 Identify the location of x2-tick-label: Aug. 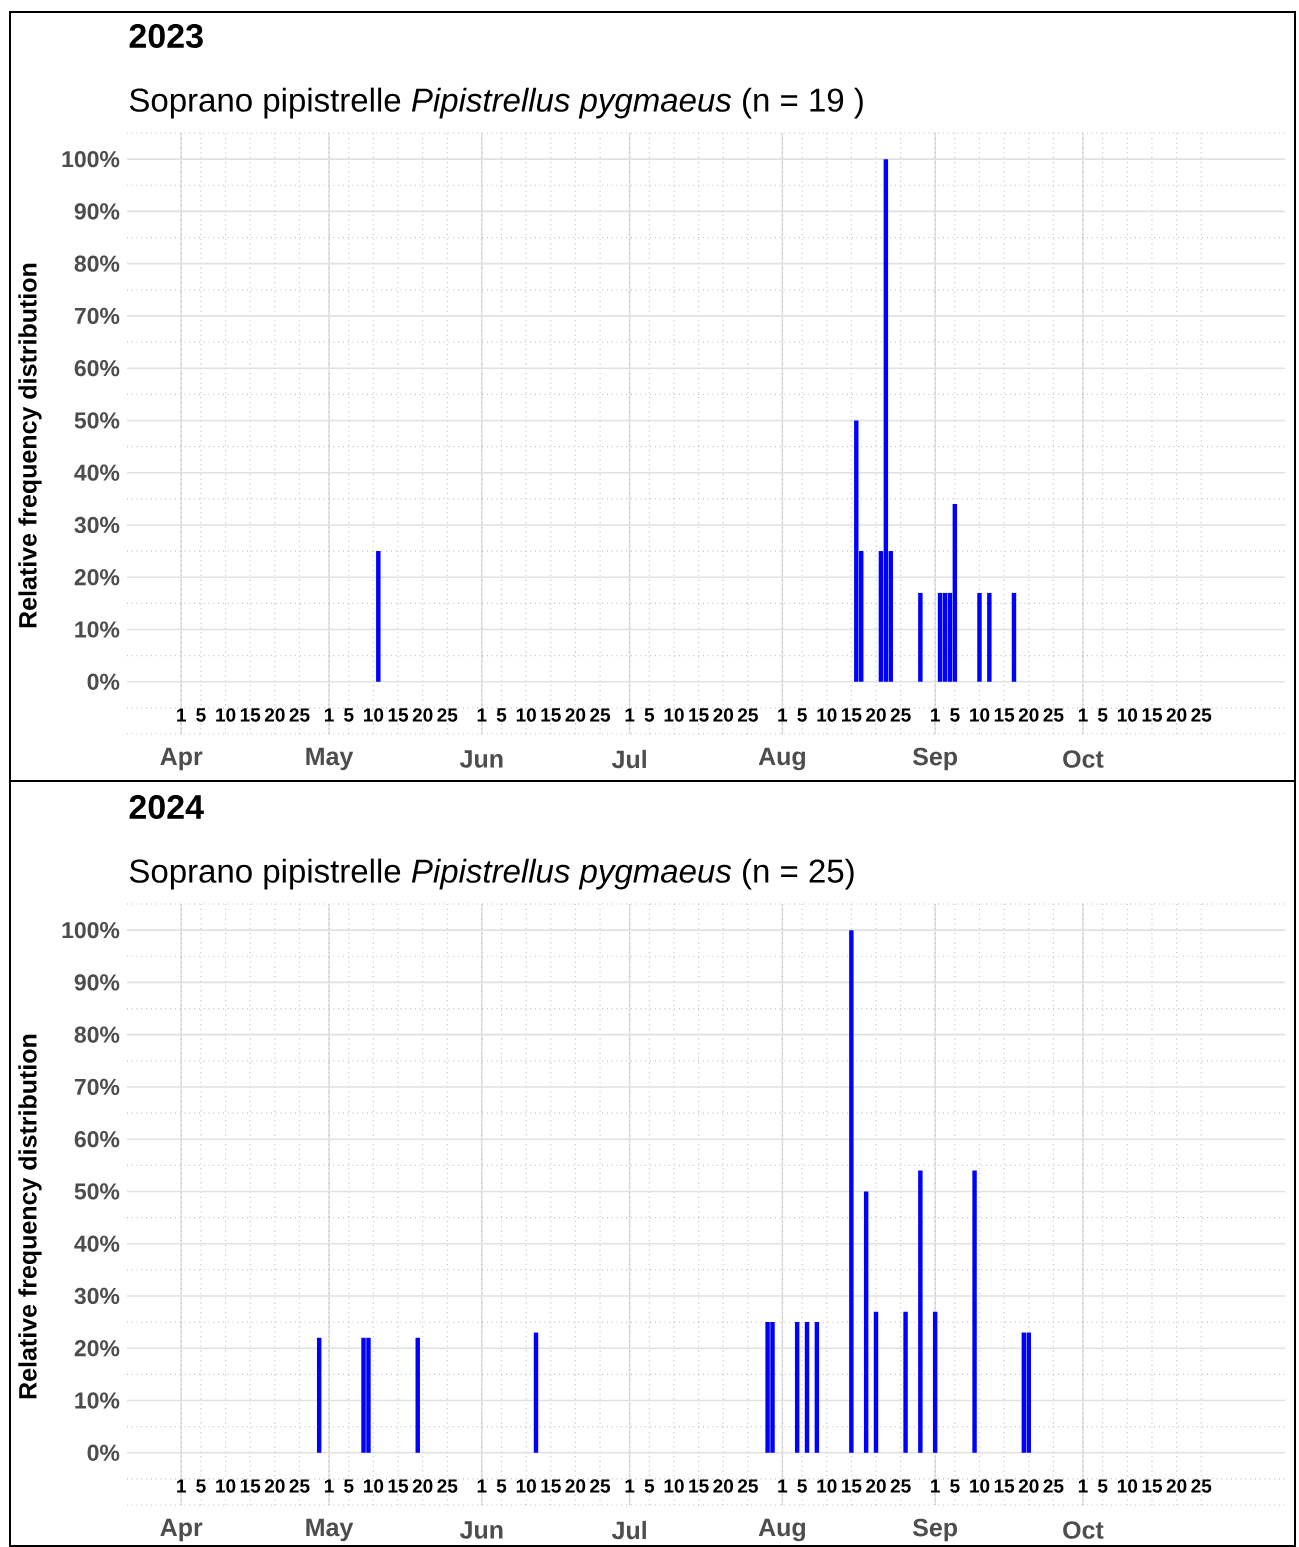
(782, 759).